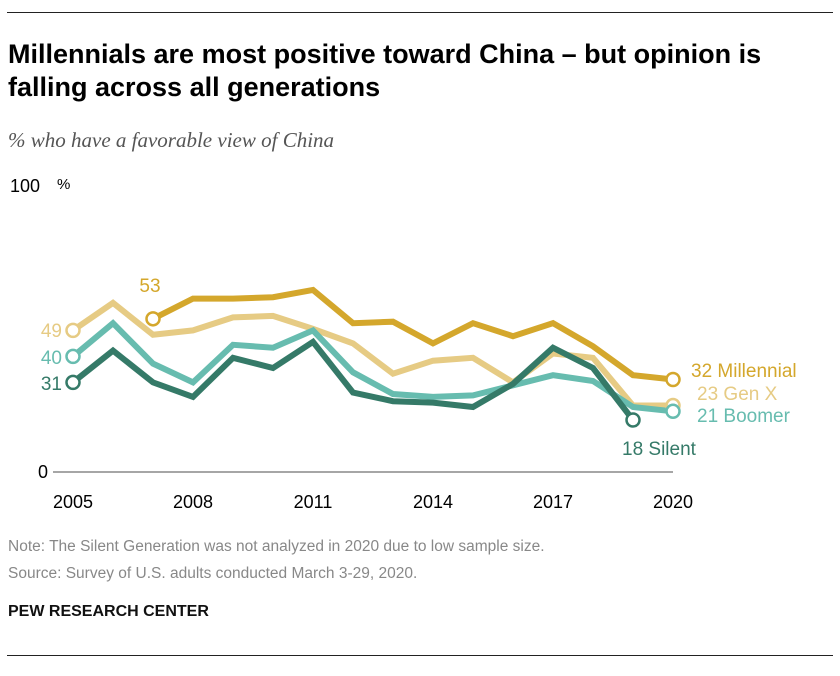 The image size is (840, 676). What do you see at coordinates (171, 140) in the screenshot?
I see `chart-subtitle: % who have a favorable view of China` at bounding box center [171, 140].